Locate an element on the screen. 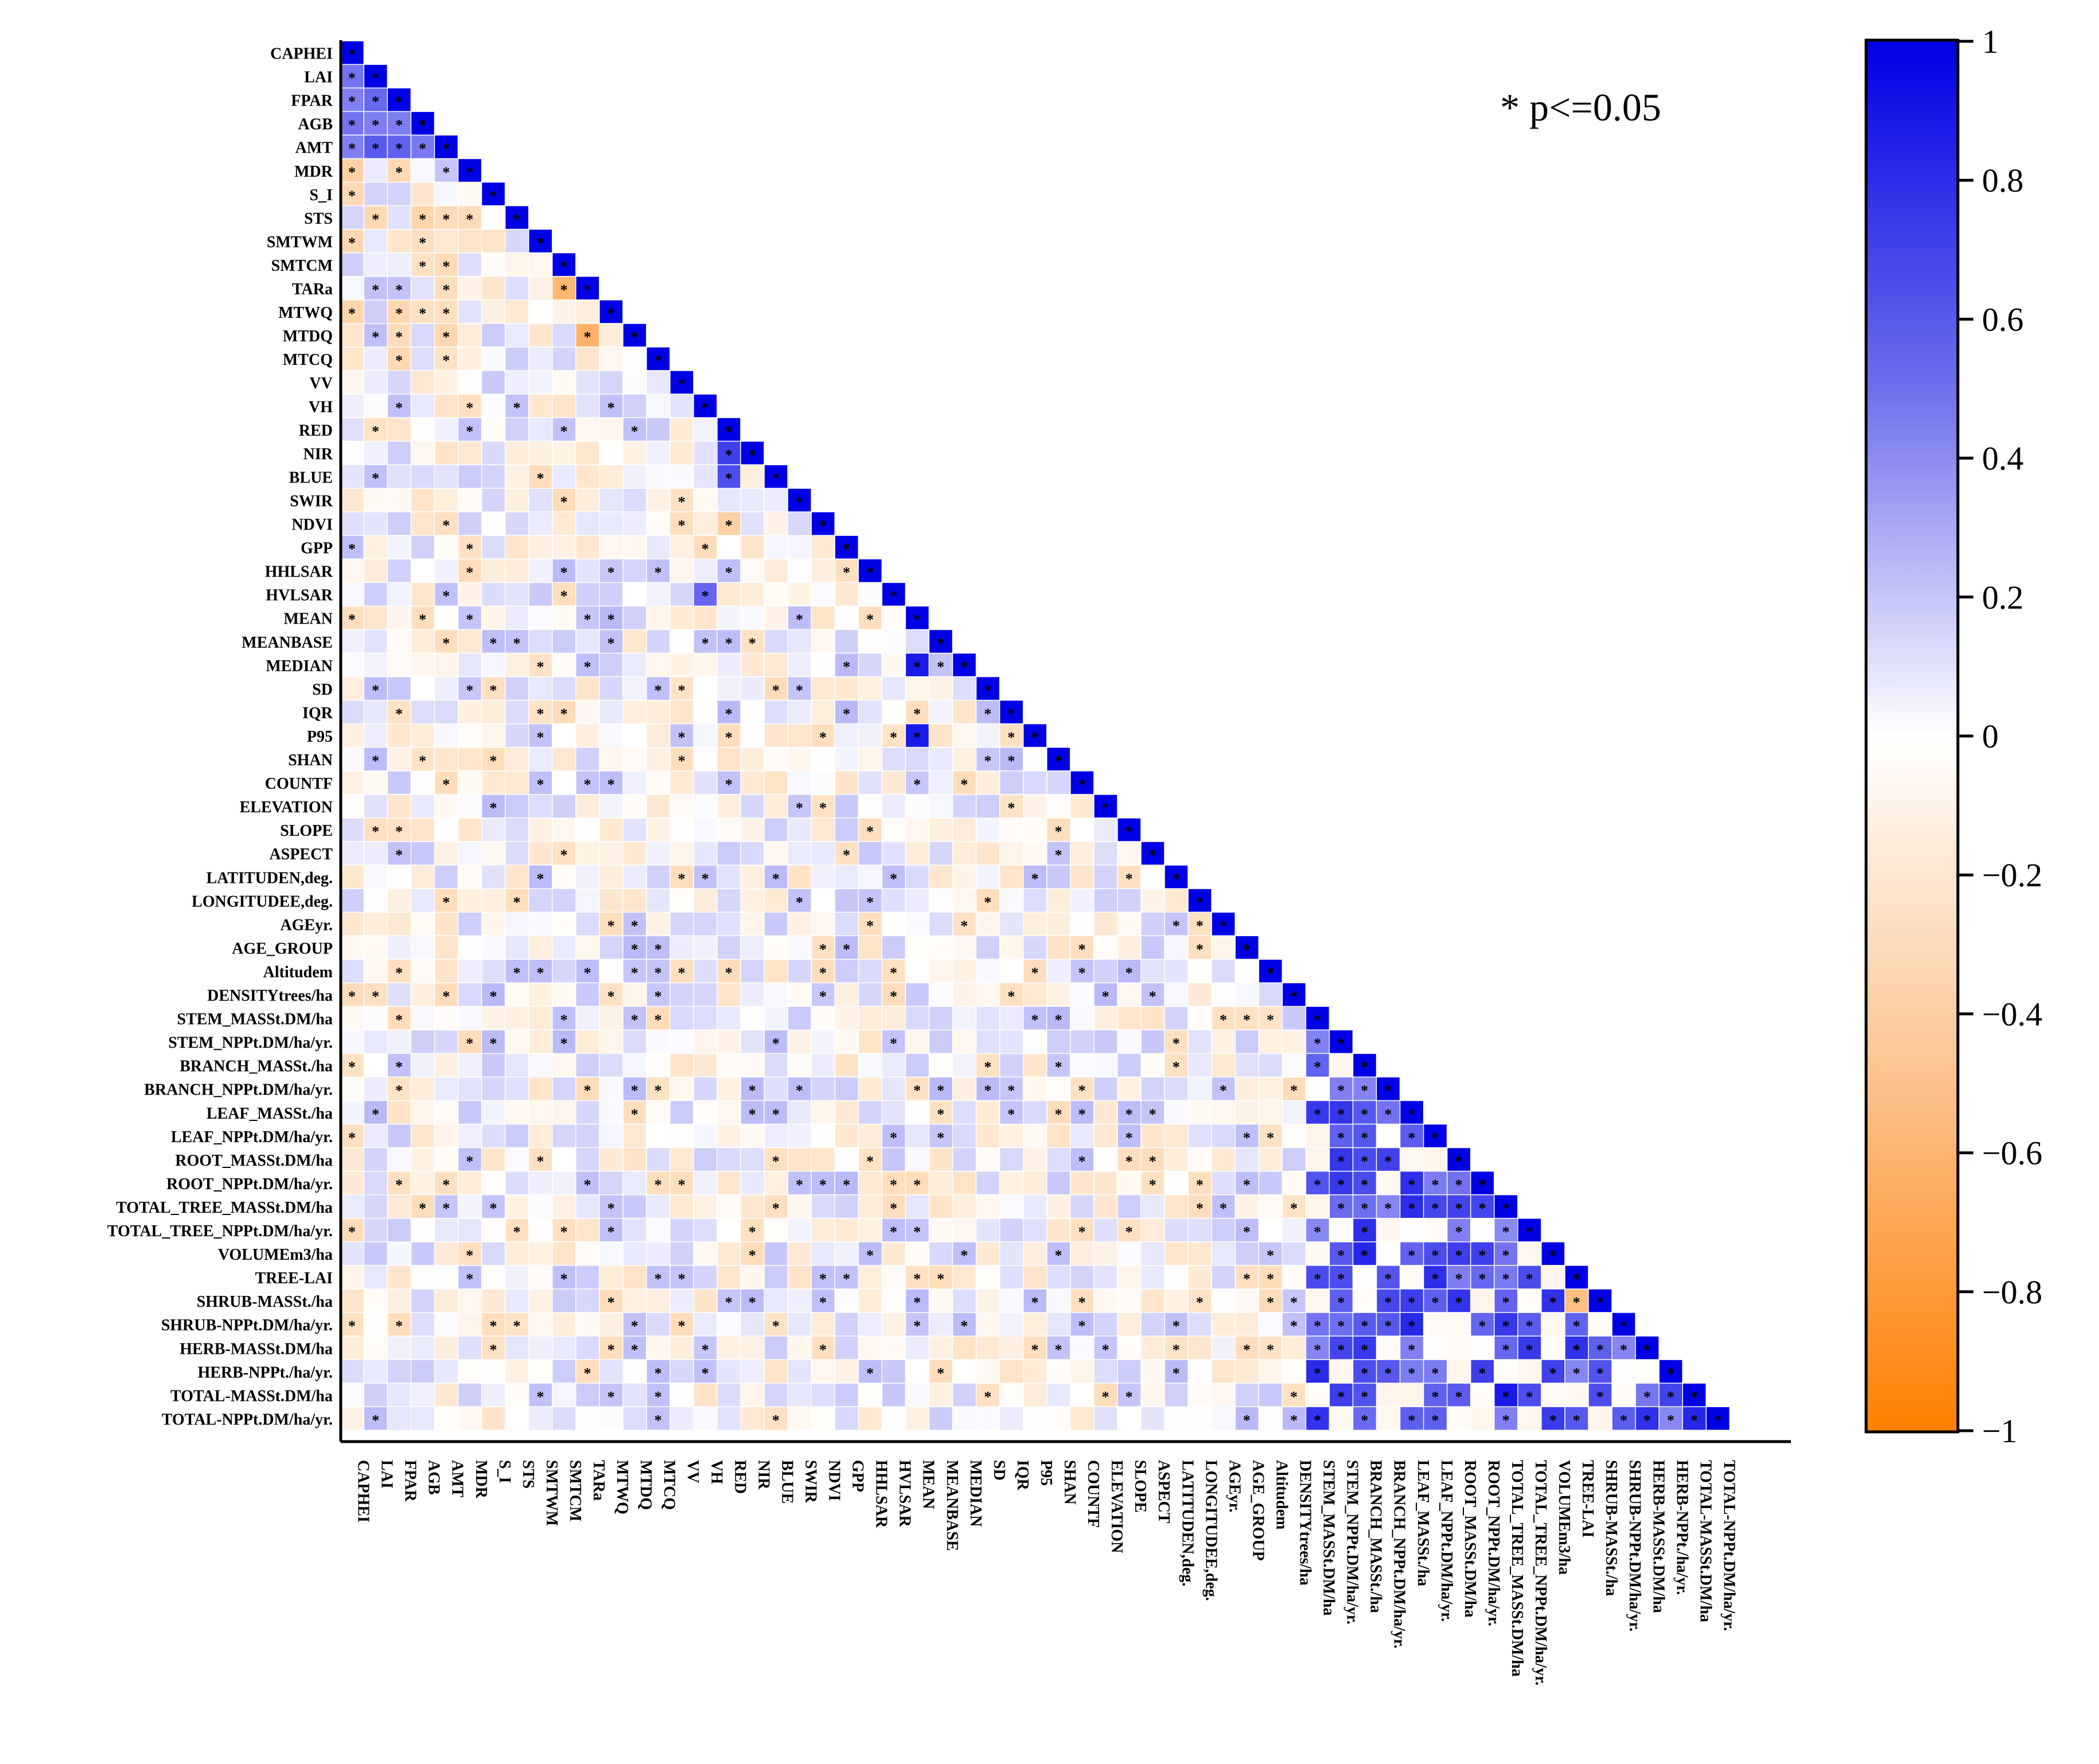  row-label: SHRUB-NPPt.DM/ha/yr. is located at coordinates (247, 1325).